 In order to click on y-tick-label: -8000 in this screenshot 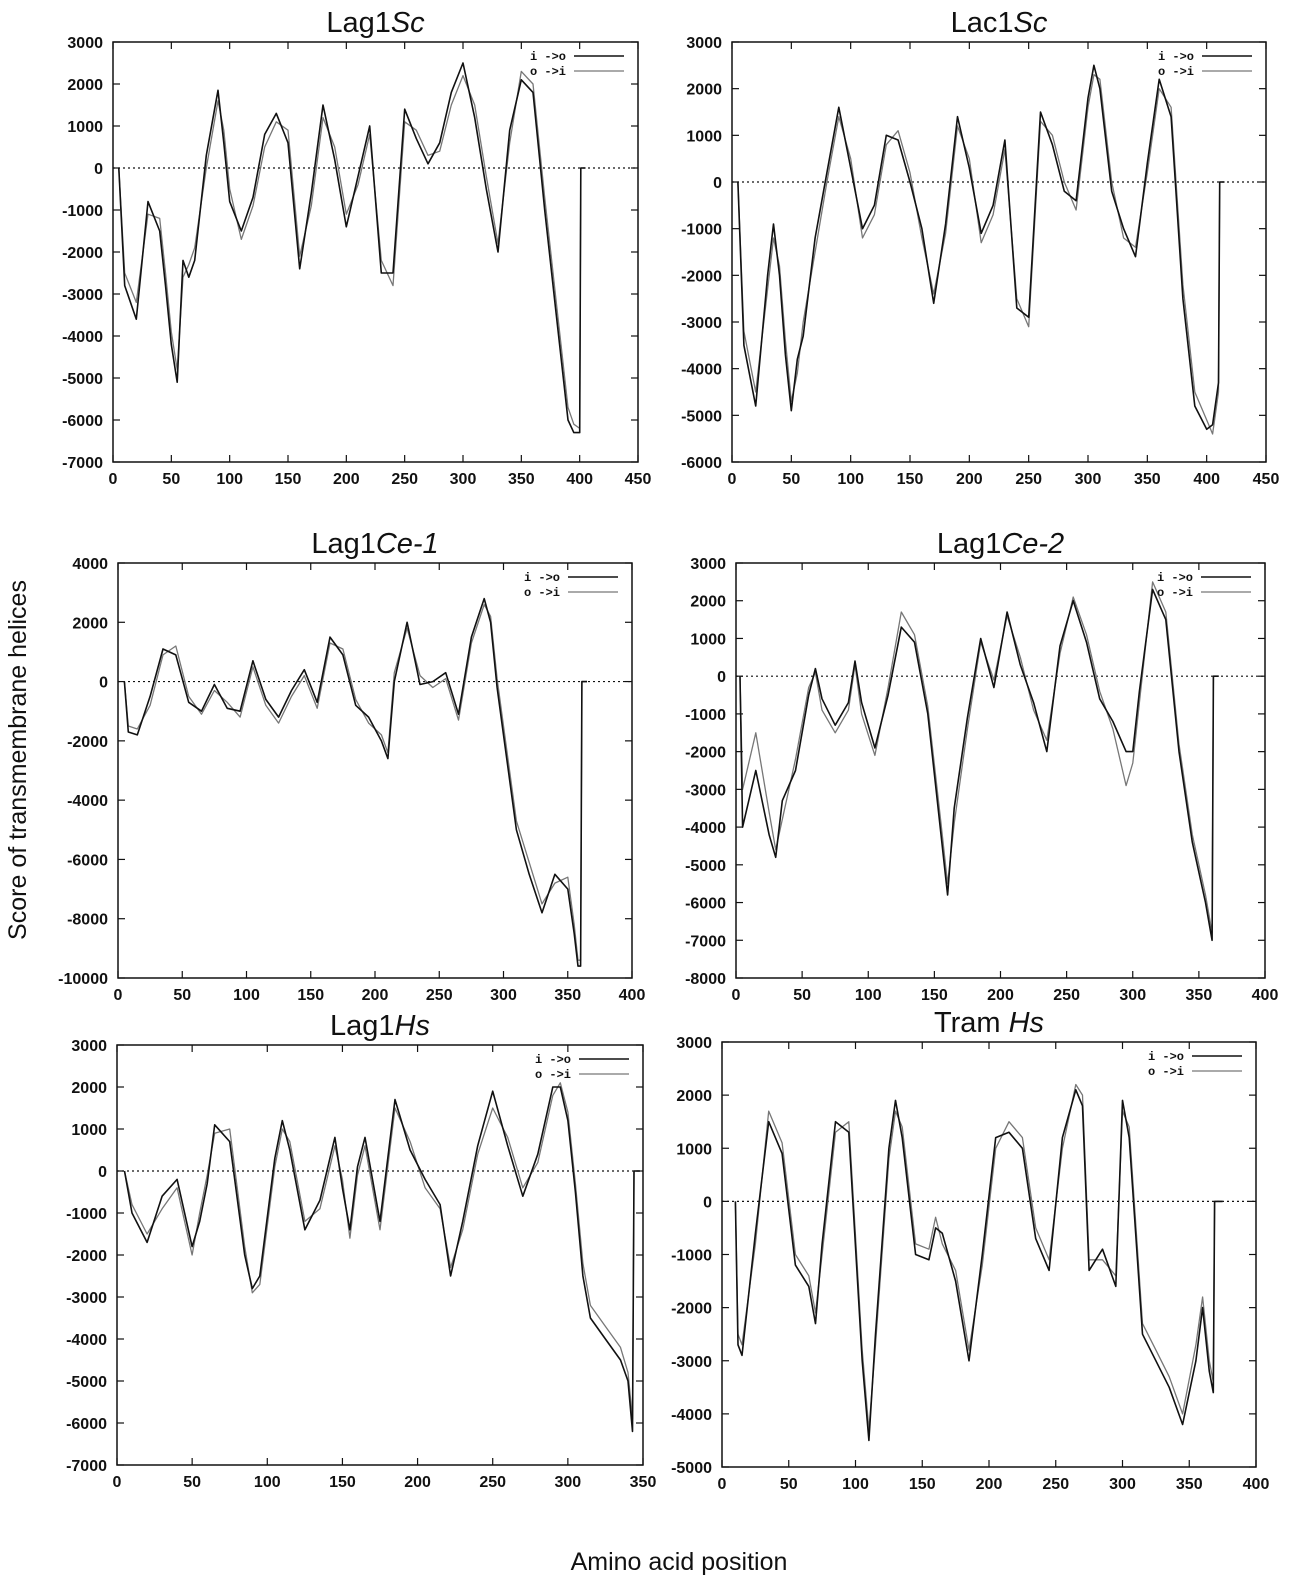, I will do `click(87, 920)`.